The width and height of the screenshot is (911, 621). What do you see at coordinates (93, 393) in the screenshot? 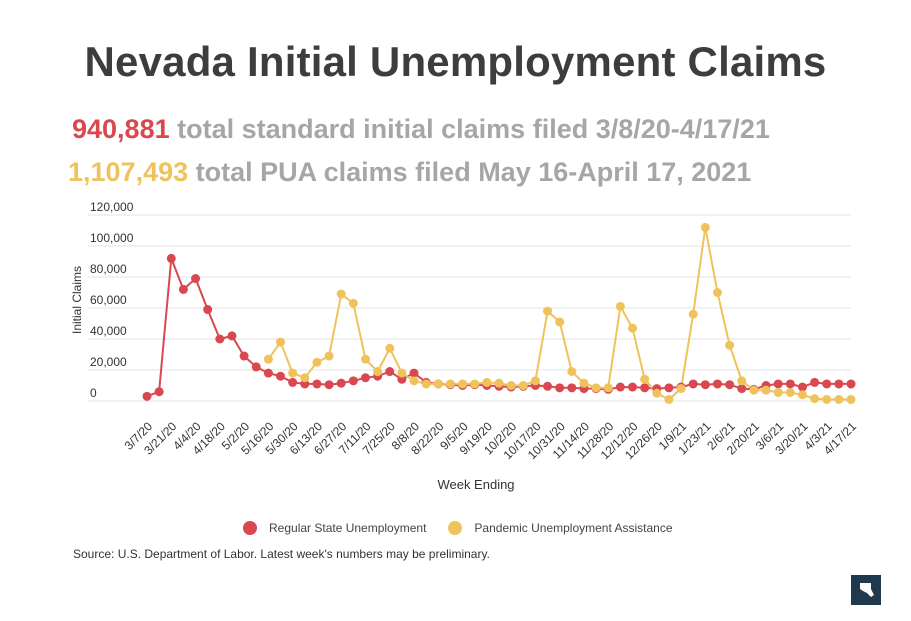
I see `y-tick-label: 0` at bounding box center [93, 393].